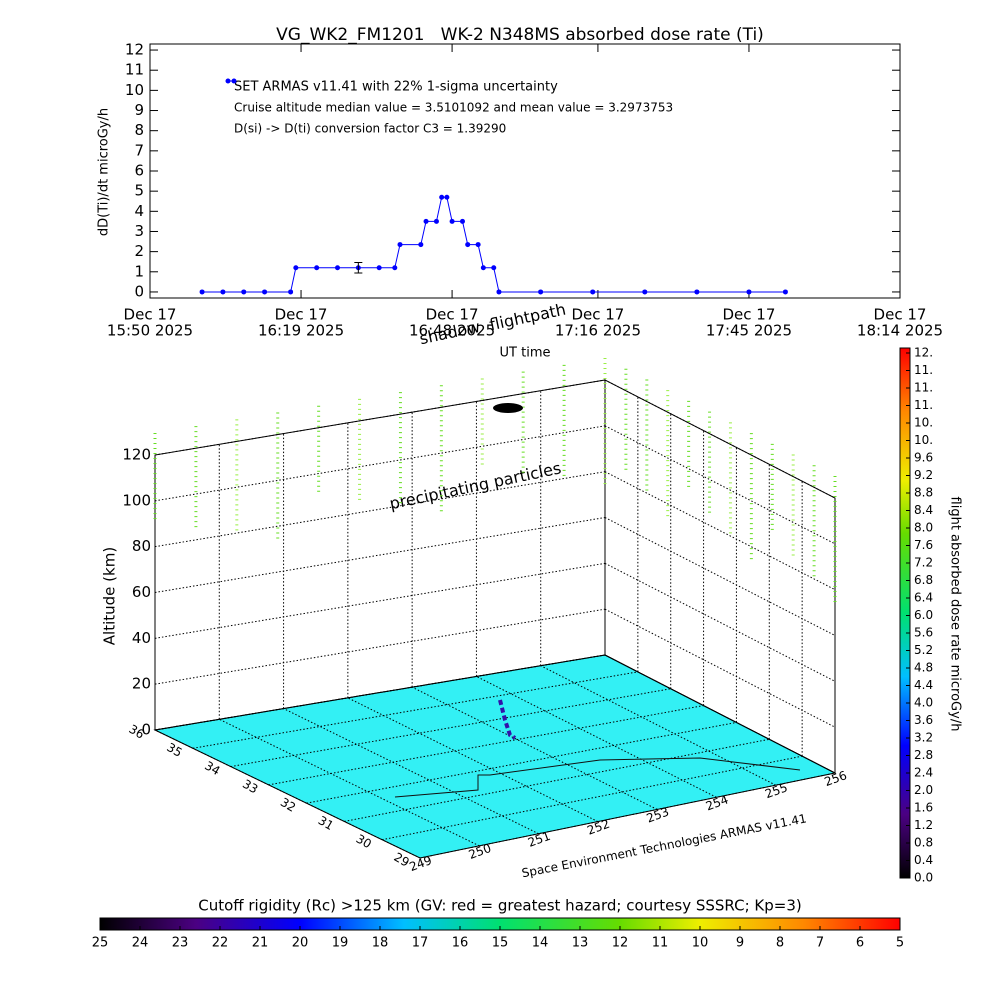 The width and height of the screenshot is (1000, 1000). What do you see at coordinates (923, 720) in the screenshot?
I see `colorbar-tick-label: 3.6` at bounding box center [923, 720].